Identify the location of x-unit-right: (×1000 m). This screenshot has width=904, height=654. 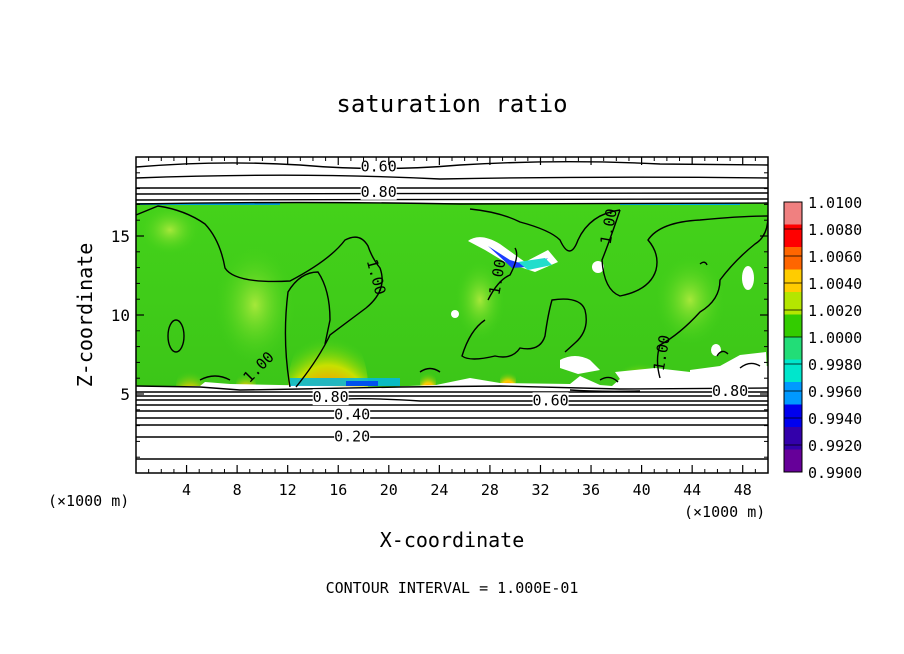
(724, 512).